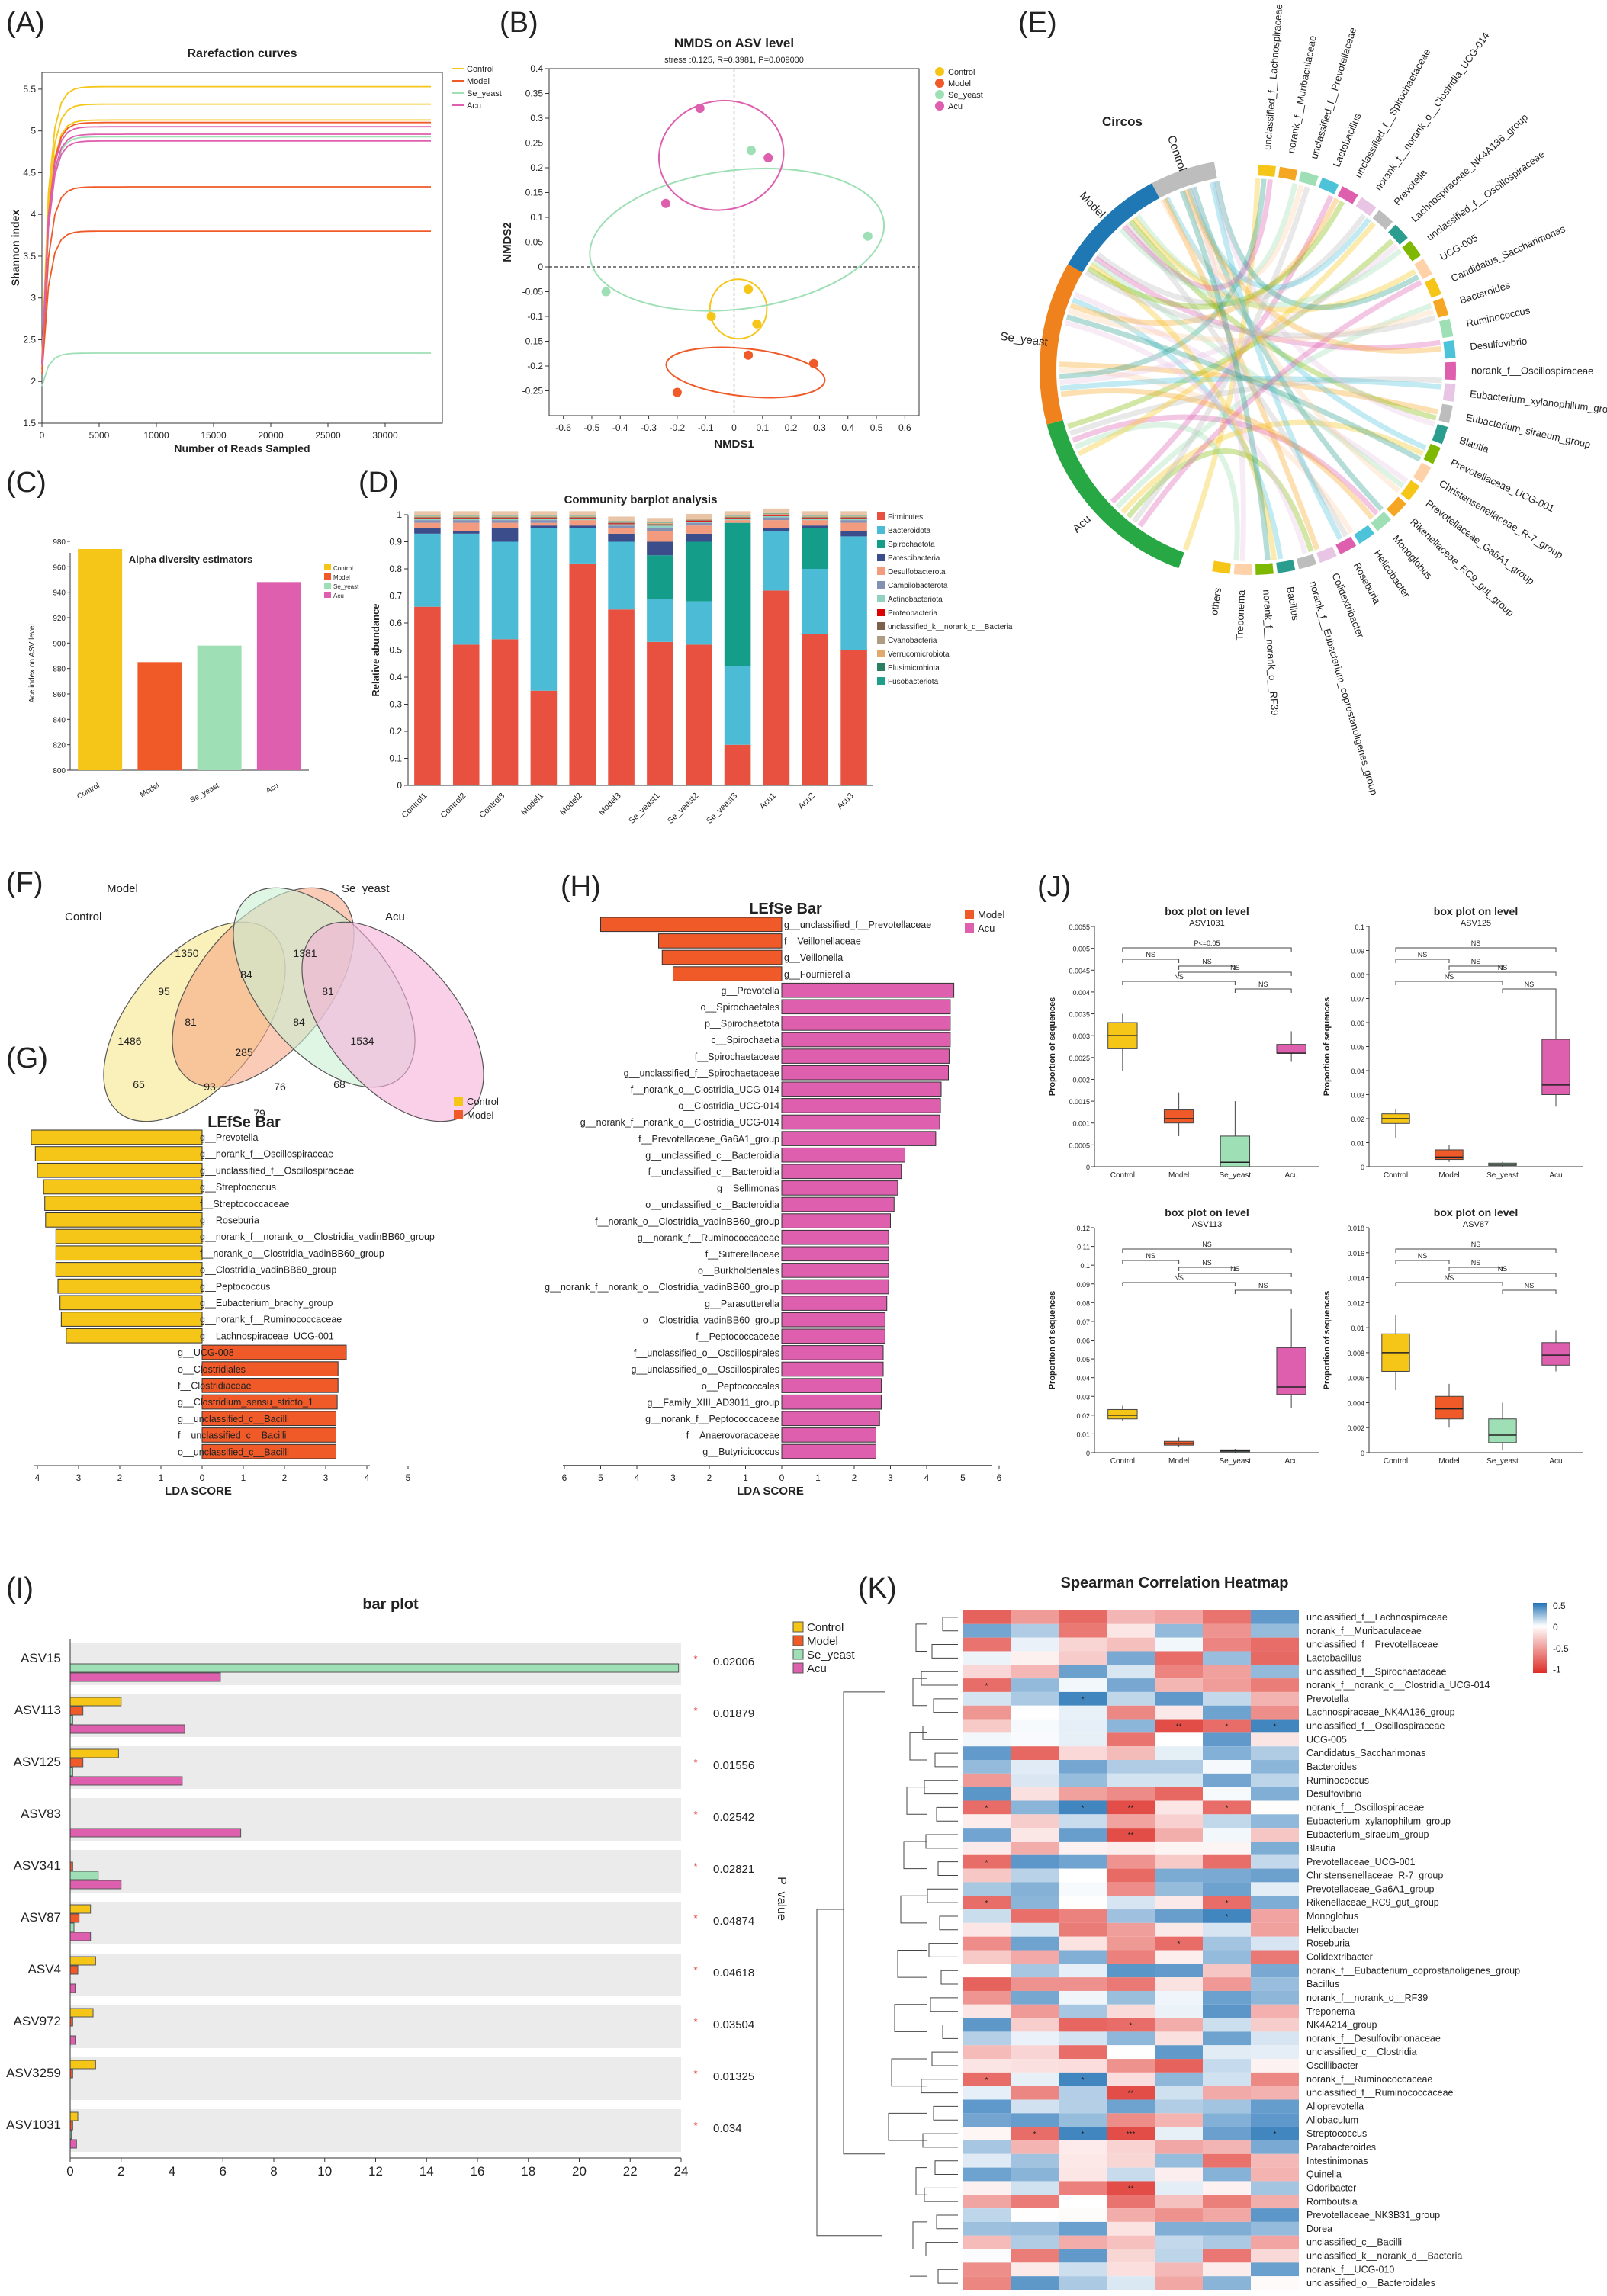  What do you see at coordinates (375, 2078) in the screenshot?
I see `row-background` at bounding box center [375, 2078].